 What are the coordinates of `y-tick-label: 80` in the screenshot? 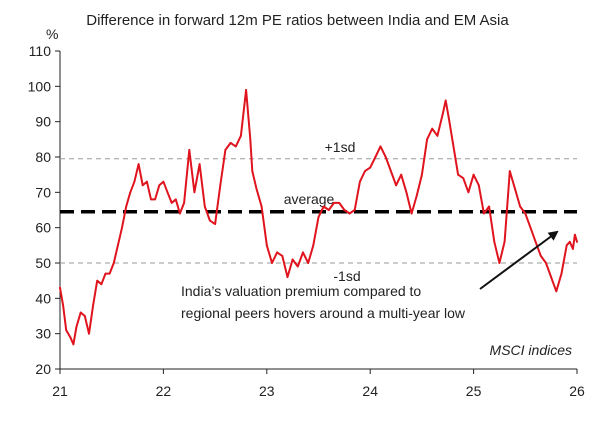 It's located at (43, 157).